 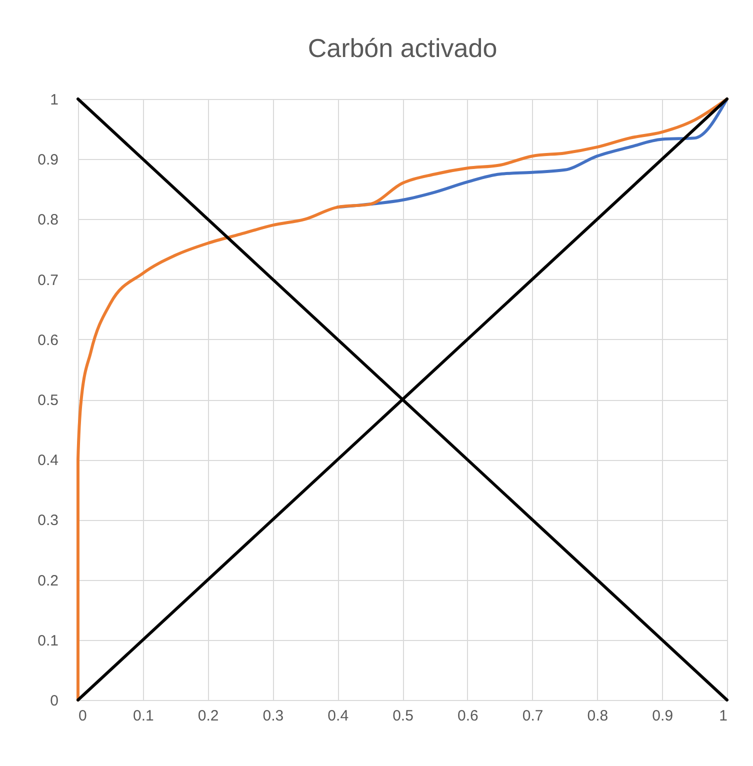 What do you see at coordinates (143, 716) in the screenshot?
I see `x-tick-label: 0.1` at bounding box center [143, 716].